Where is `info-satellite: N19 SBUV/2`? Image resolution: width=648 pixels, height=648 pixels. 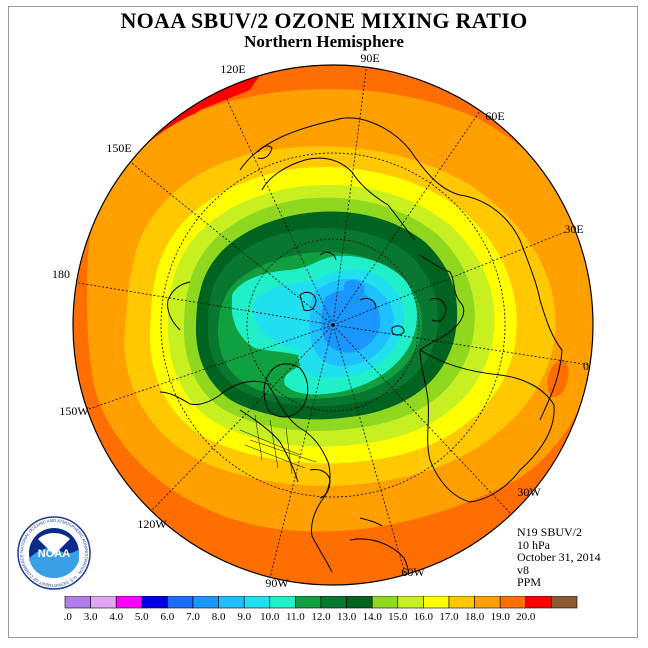 info-satellite: N19 SBUV/2 is located at coordinates (550, 532).